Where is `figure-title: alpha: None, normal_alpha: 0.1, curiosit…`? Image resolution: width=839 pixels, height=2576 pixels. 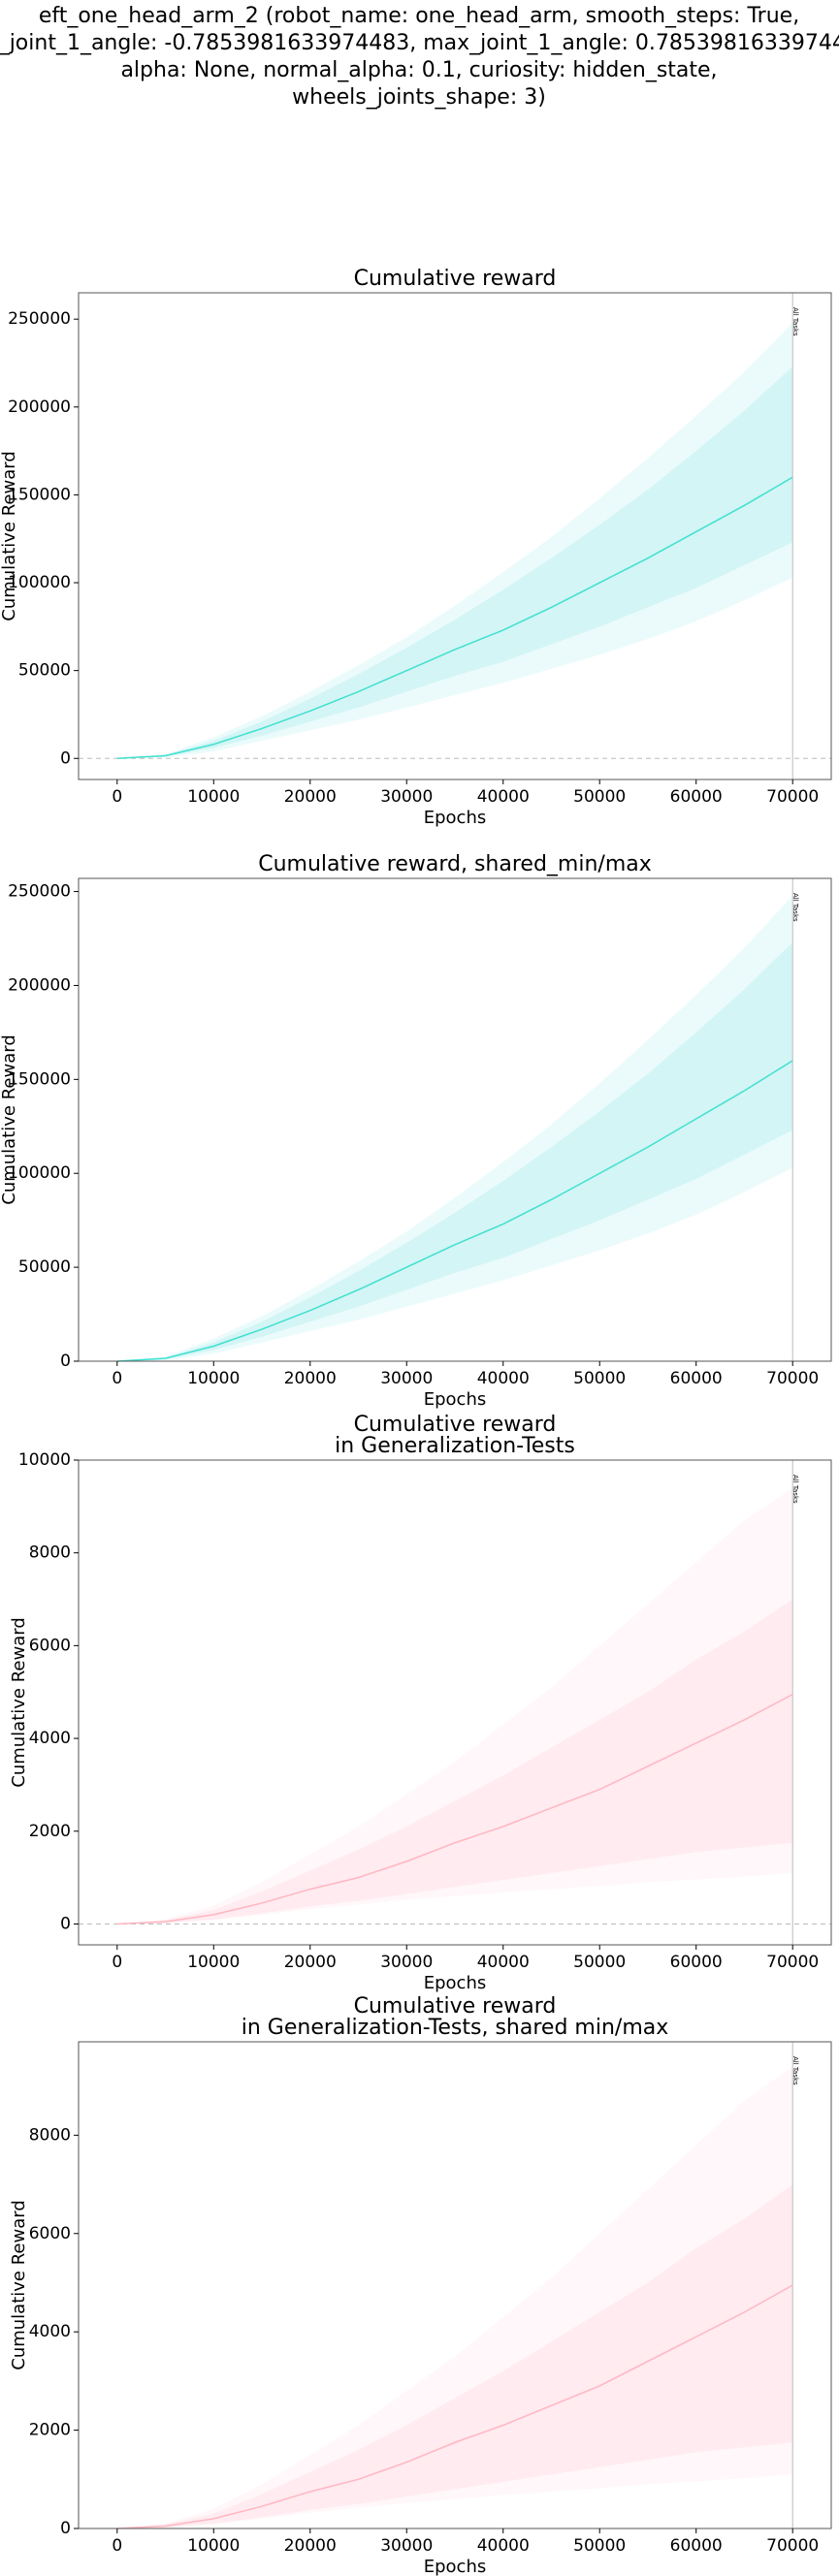
figure-title: alpha: None, normal_alpha: 0.1, curiosit… is located at coordinates (418, 70).